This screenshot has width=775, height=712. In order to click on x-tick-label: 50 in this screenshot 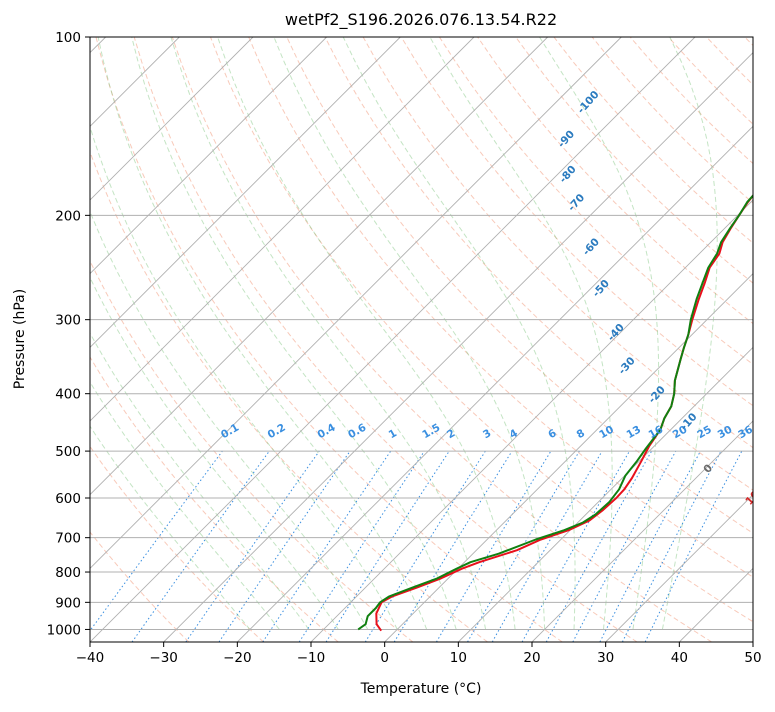, I will do `click(752, 658)`.